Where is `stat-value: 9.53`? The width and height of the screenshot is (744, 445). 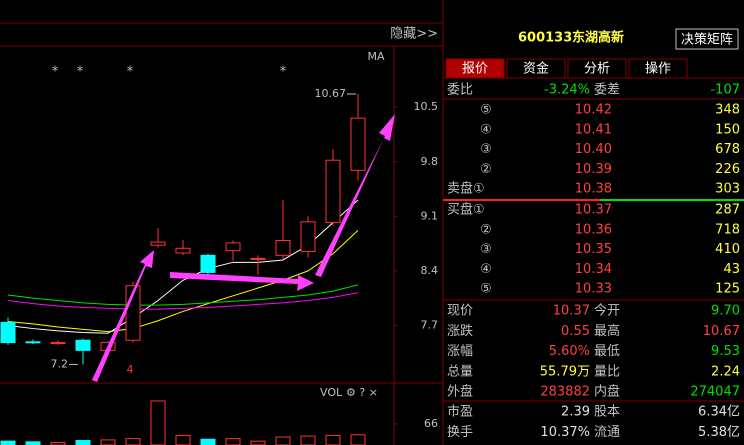 stat-value: 9.53 is located at coordinates (725, 351).